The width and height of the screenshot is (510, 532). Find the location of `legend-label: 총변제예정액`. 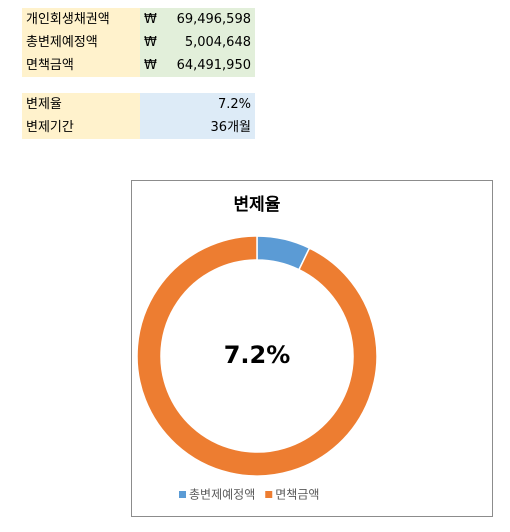

legend-label: 총변제예정액 is located at coordinates (222, 495).